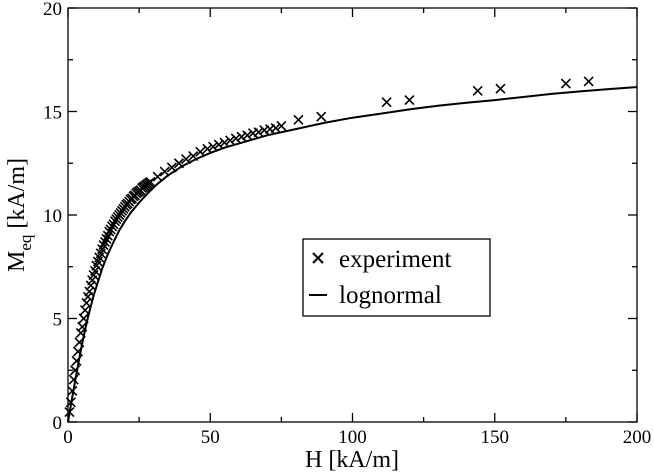  What do you see at coordinates (17, 196) in the screenshot?
I see `y-axis-label-rest: [kA/m]` at bounding box center [17, 196].